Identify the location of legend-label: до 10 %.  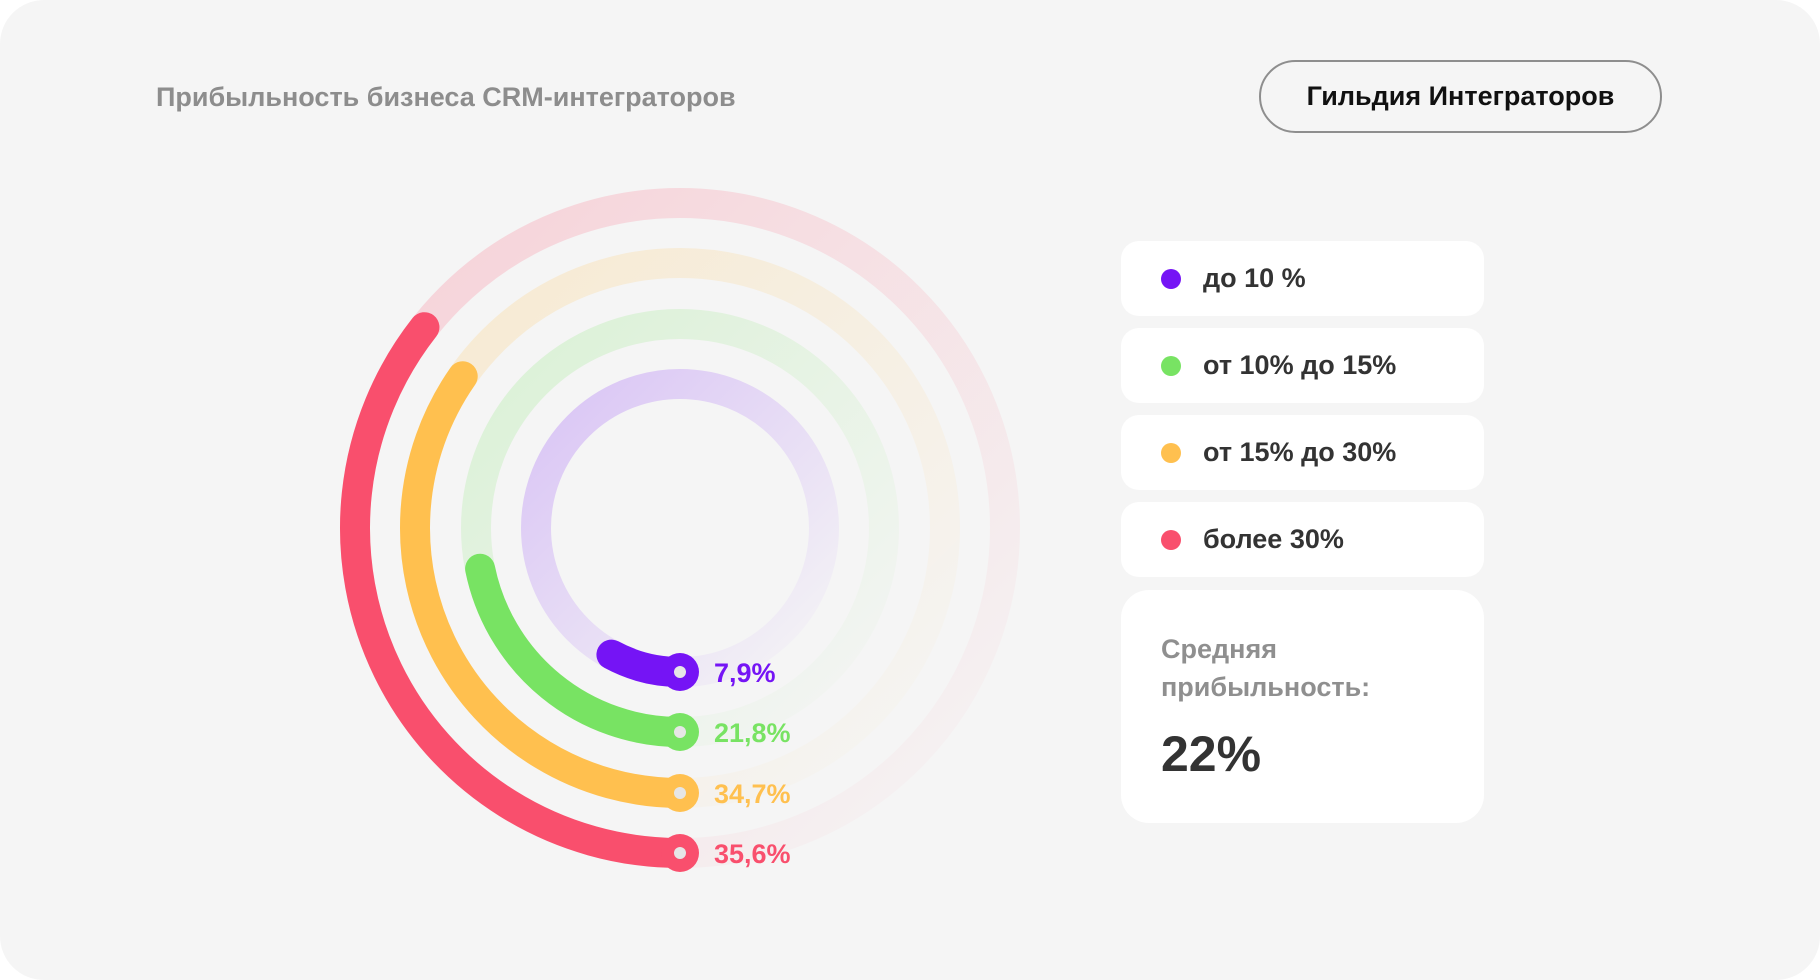
(1254, 278).